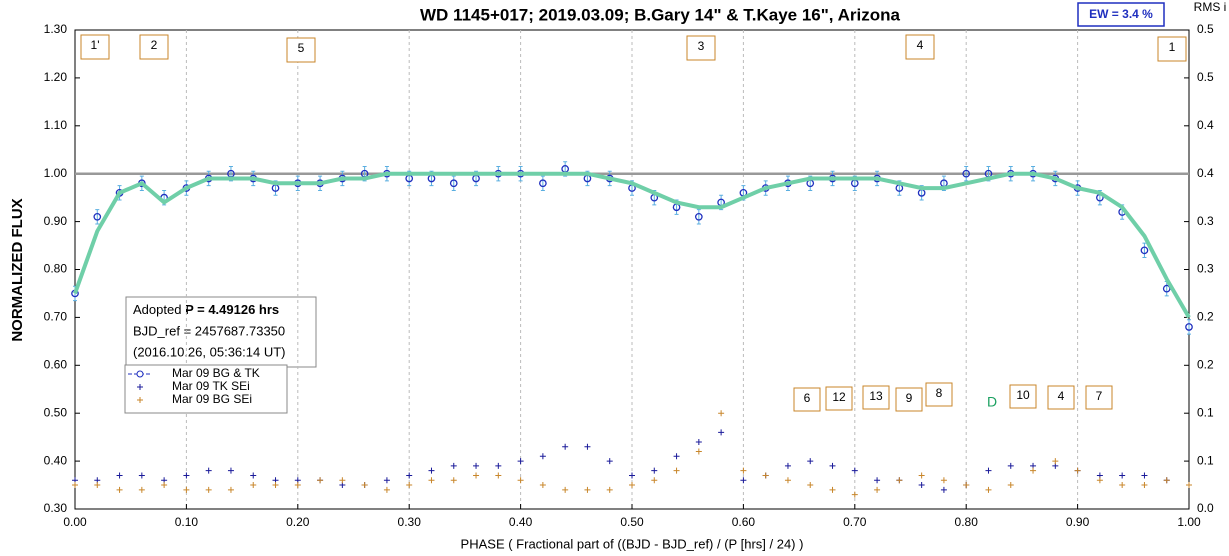  I want to click on y-tick-label: 1.20, so click(56, 77).